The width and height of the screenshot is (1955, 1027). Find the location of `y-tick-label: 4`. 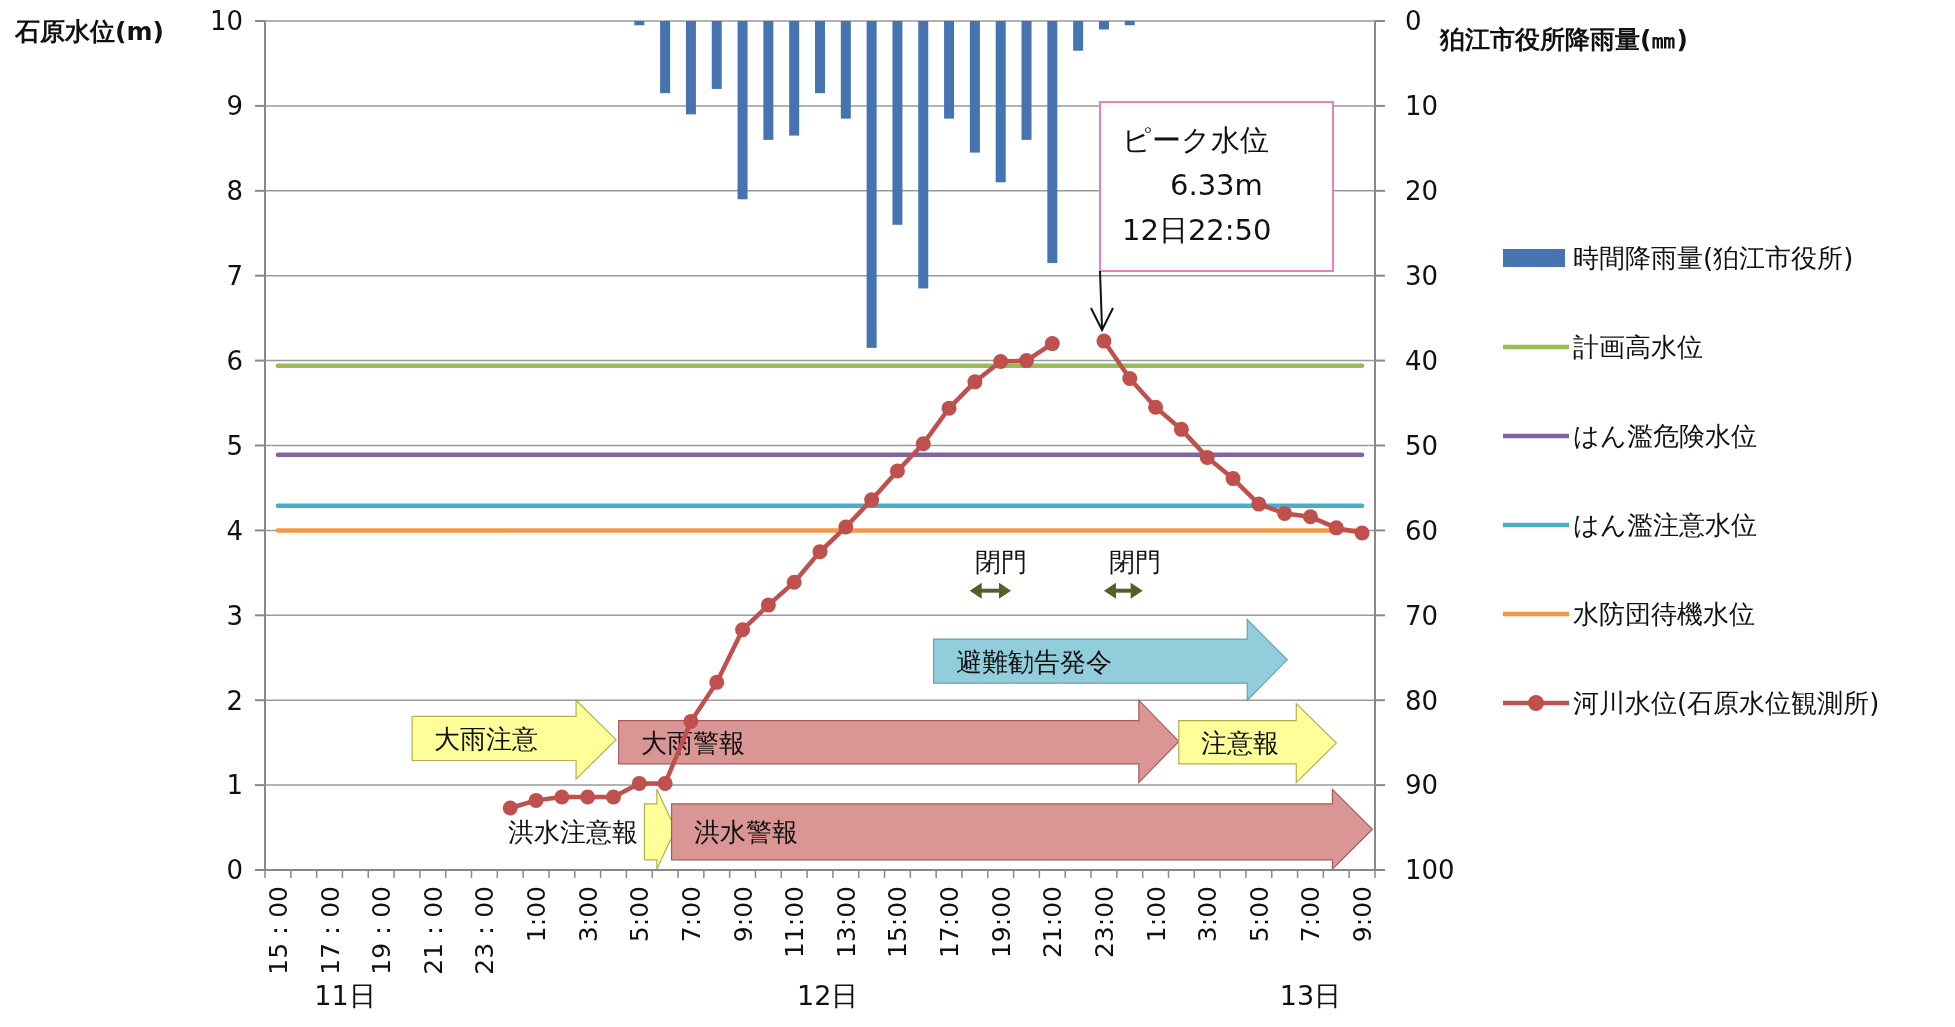

y-tick-label: 4 is located at coordinates (234, 530).